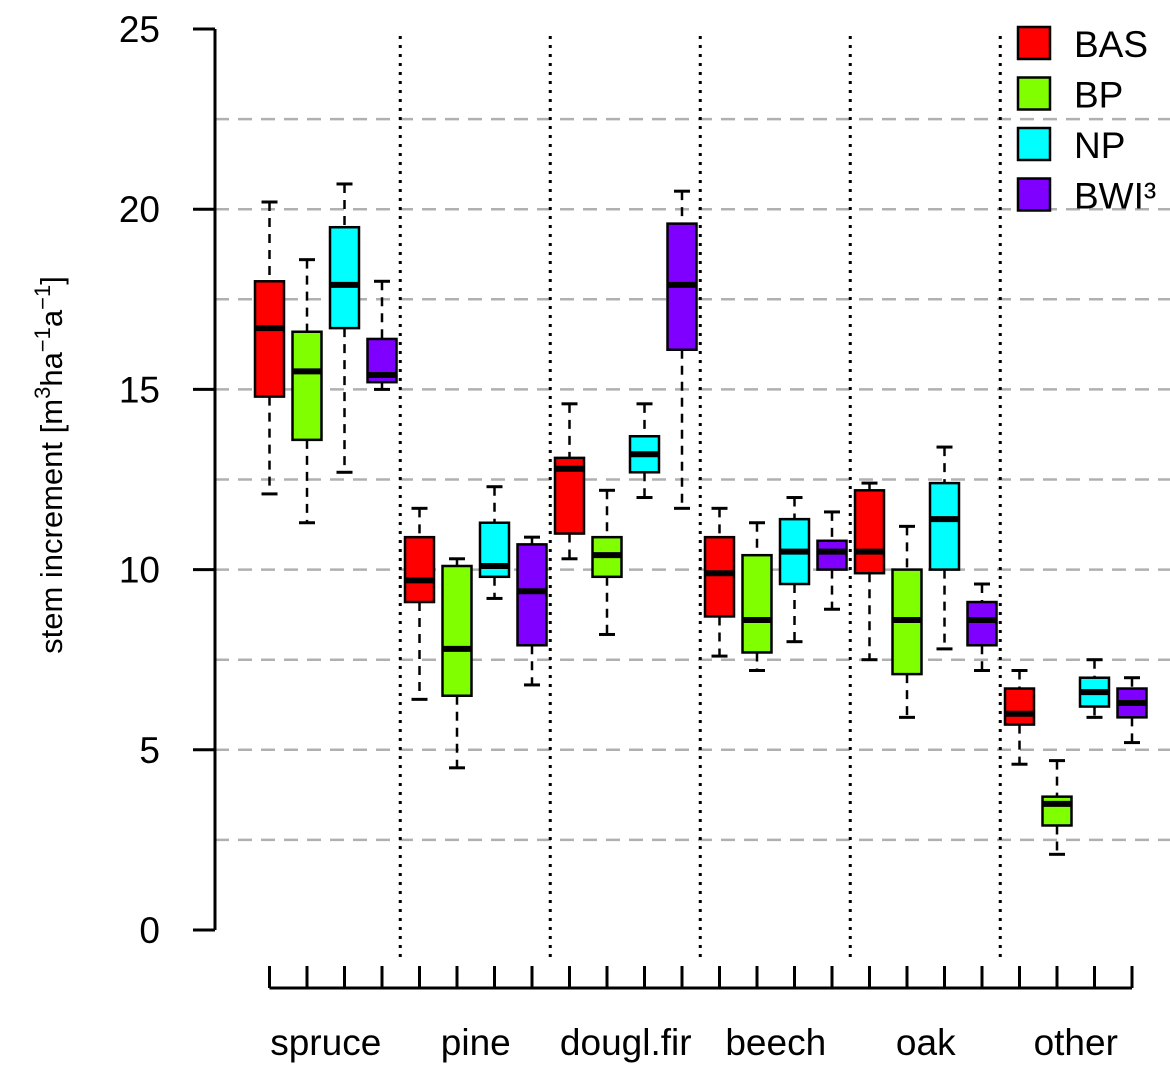  What do you see at coordinates (1076, 1042) in the screenshot?
I see `x-category-label: other` at bounding box center [1076, 1042].